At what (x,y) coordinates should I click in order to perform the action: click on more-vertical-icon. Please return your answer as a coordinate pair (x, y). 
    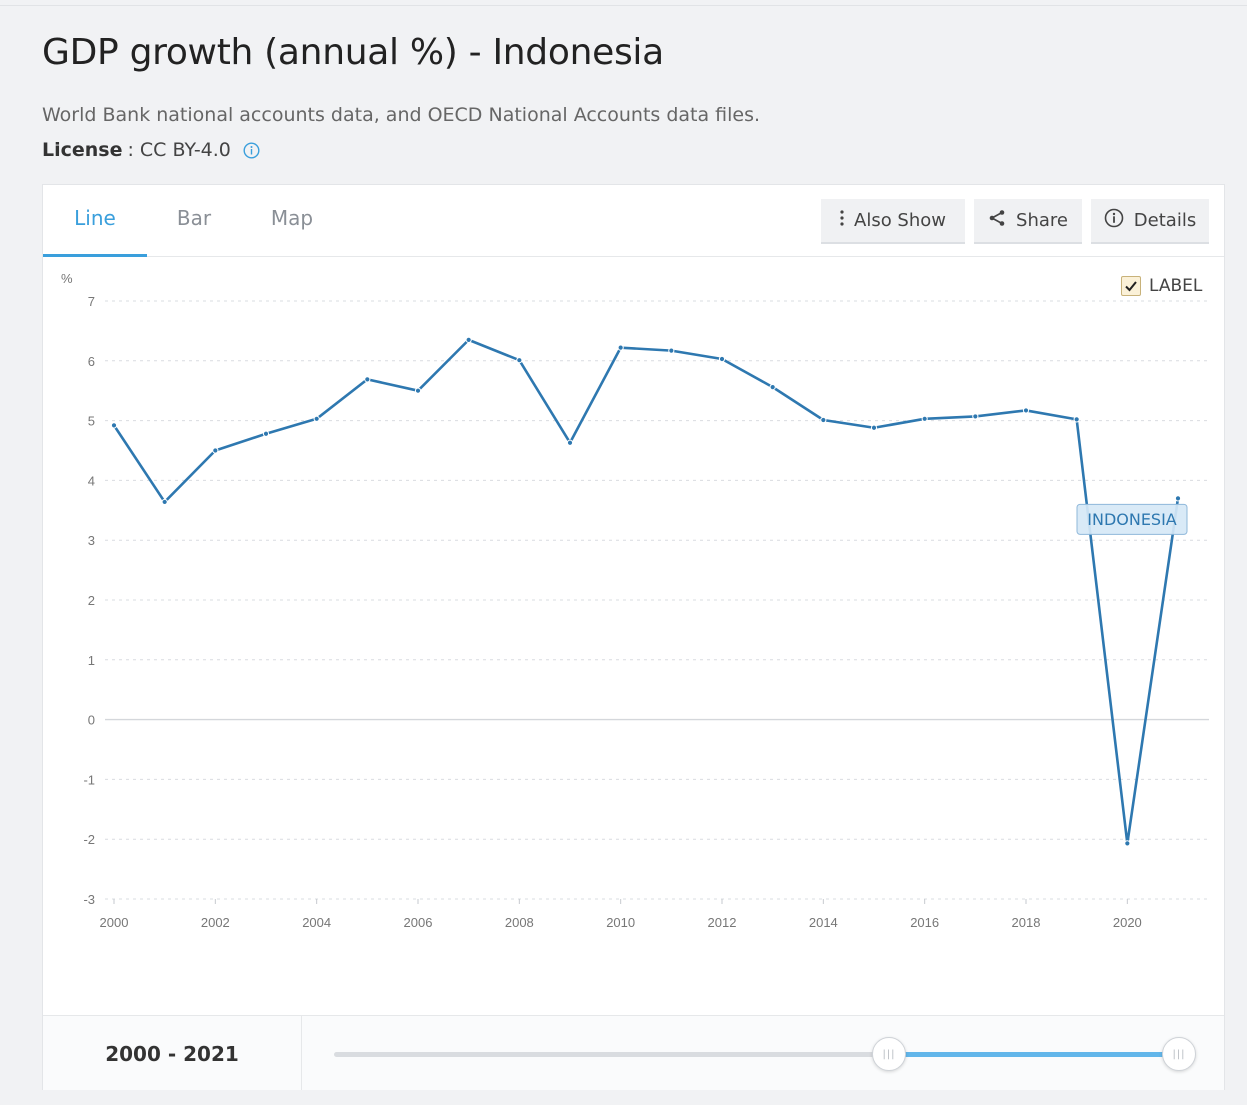
    Looking at the image, I should click on (842, 220).